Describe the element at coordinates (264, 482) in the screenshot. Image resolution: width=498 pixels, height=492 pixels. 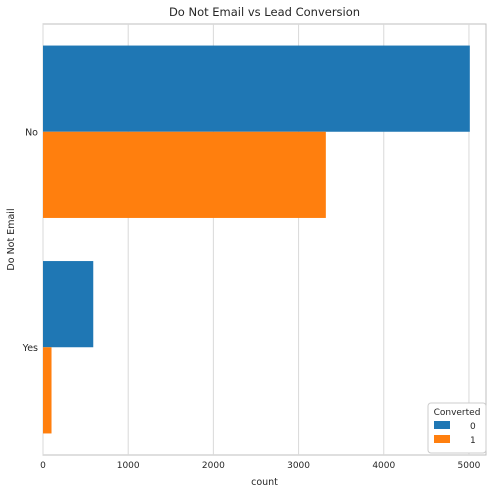
I see `x-axis-label: count` at that location.